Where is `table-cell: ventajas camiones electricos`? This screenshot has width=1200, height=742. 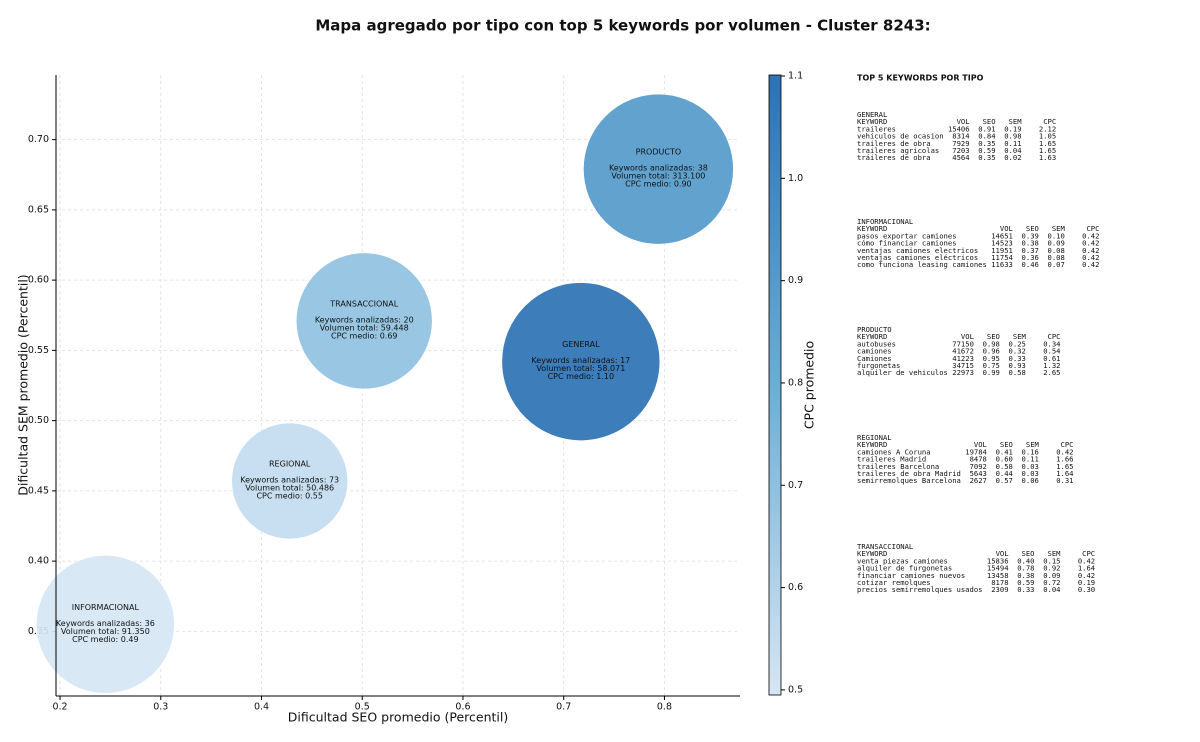 table-cell: ventajas camiones electricos is located at coordinates (917, 250).